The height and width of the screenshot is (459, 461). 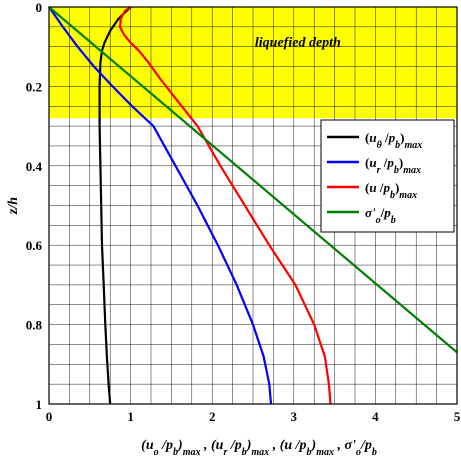 What do you see at coordinates (380, 215) in the screenshot?
I see `legend-label-3: σ'o/pb` at bounding box center [380, 215].